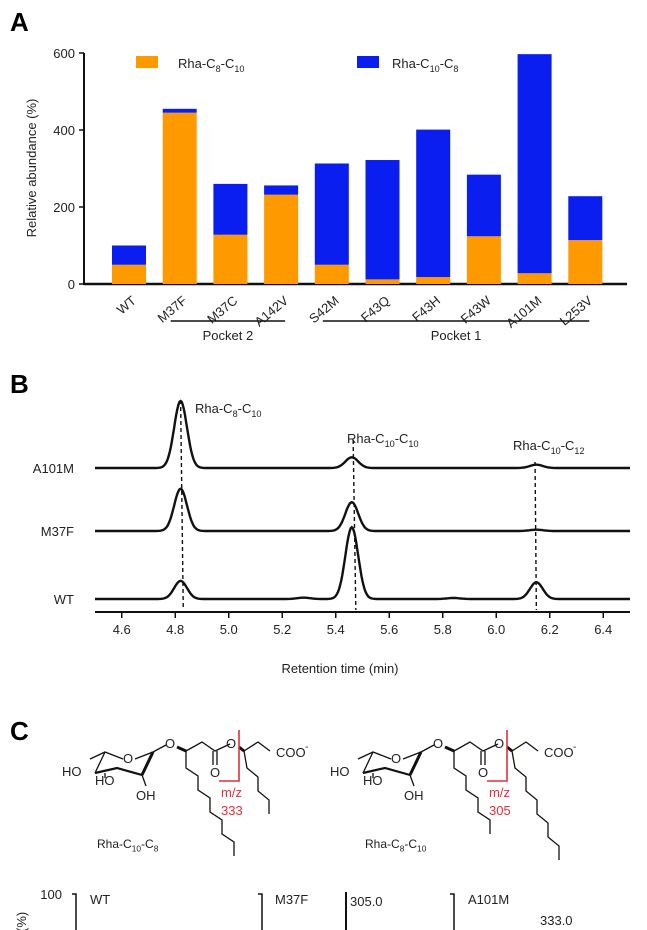  I want to click on x-tick-label: 5.8, so click(443, 629).